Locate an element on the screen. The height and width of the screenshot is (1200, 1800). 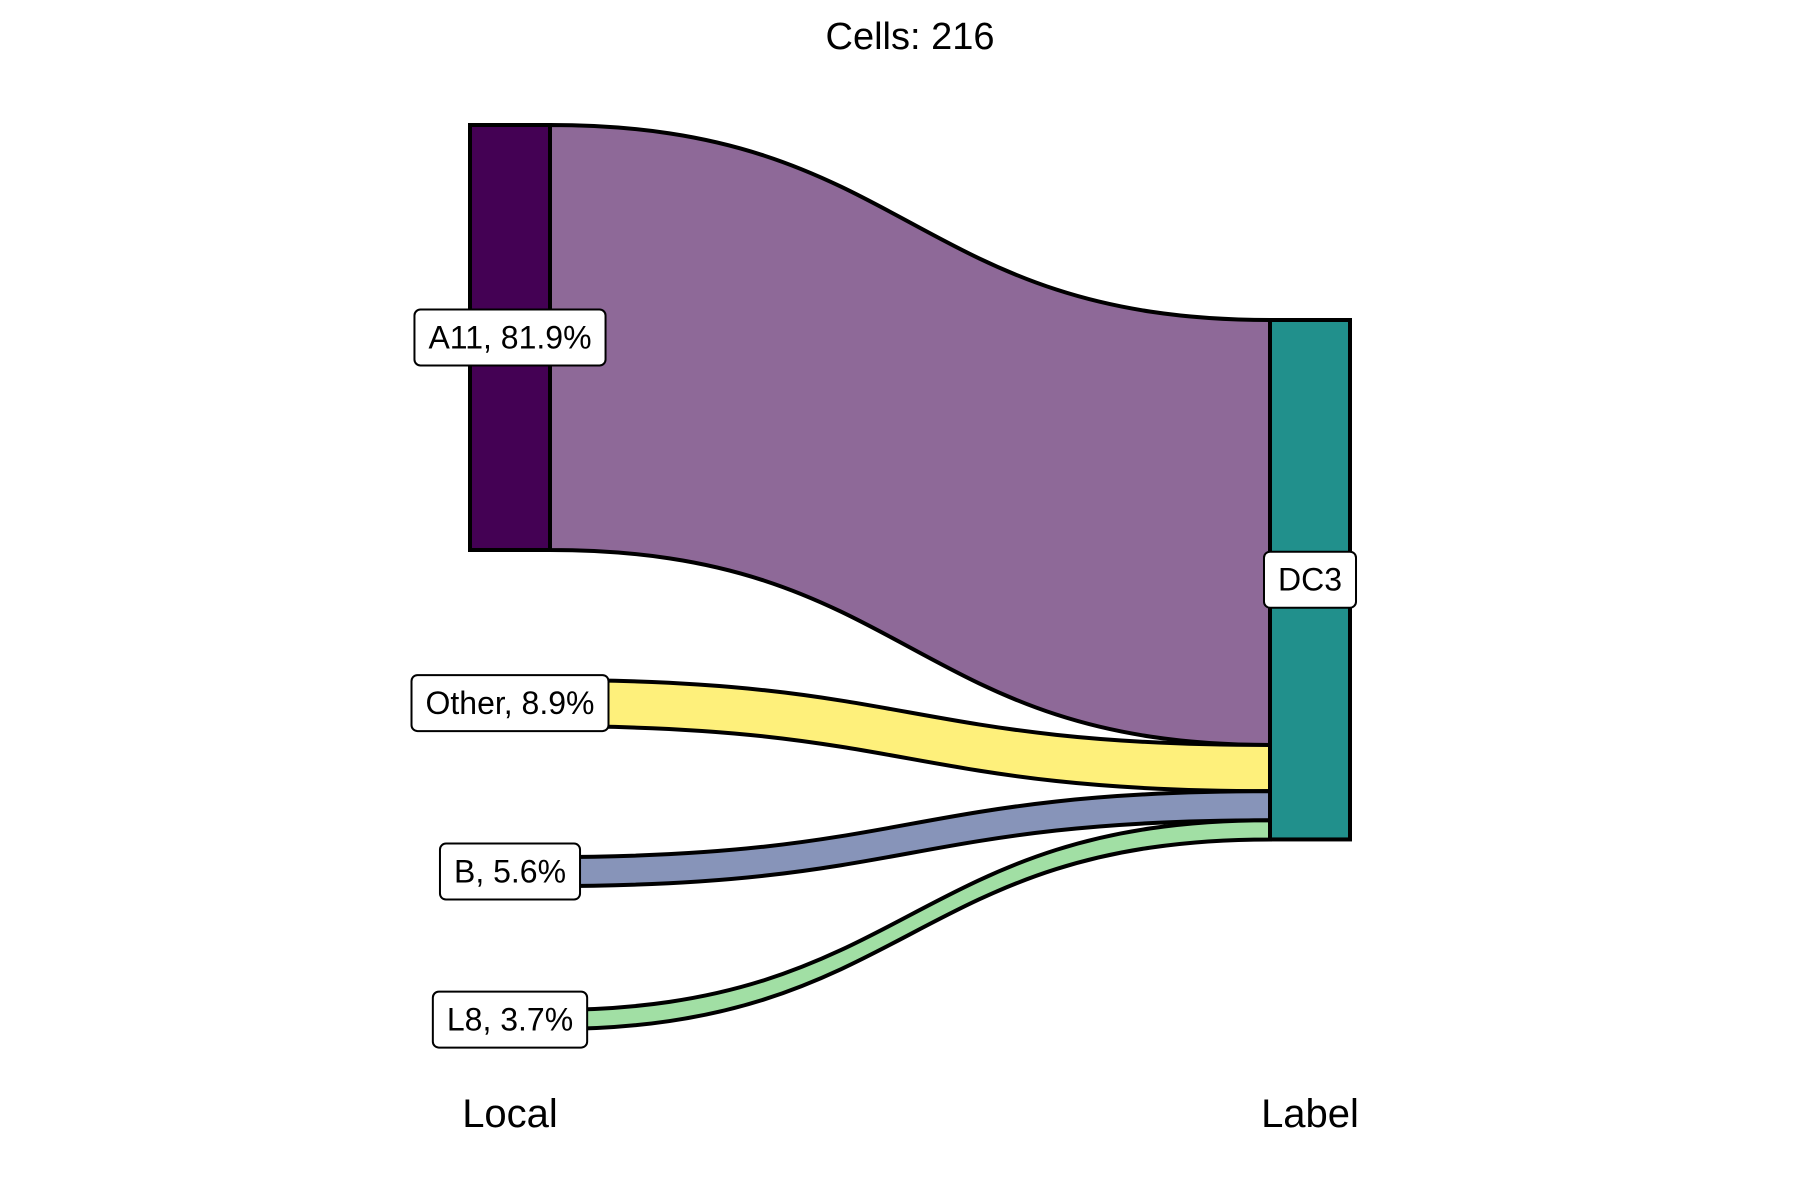
chart-title: Cells: 216 is located at coordinates (910, 37).